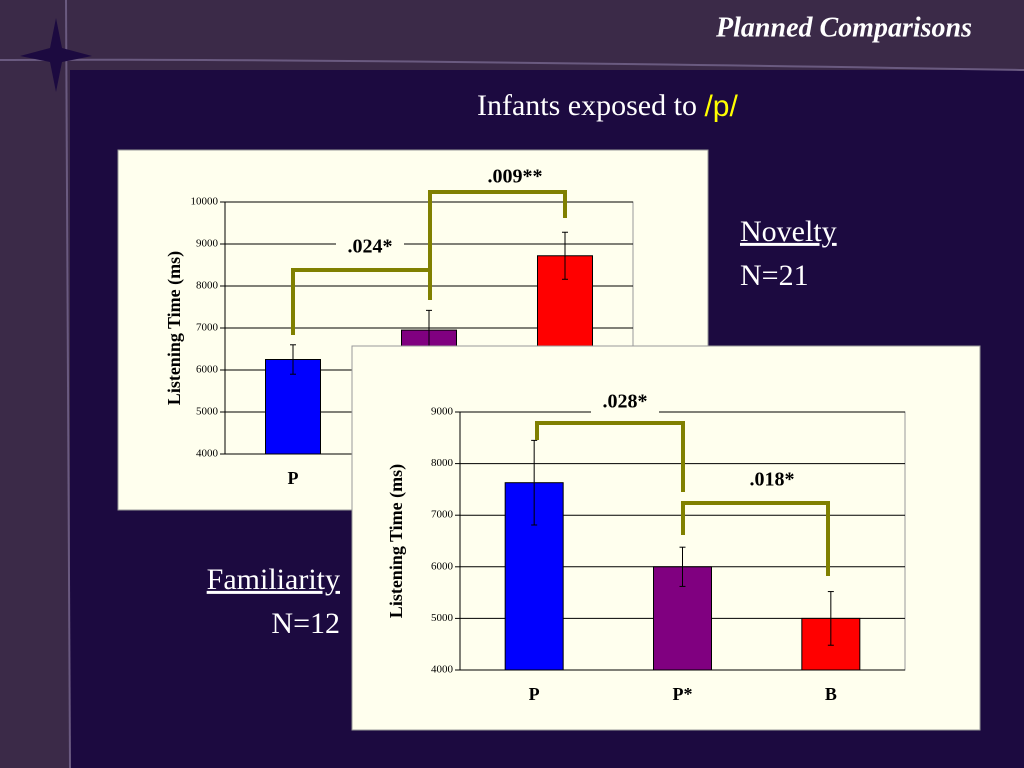  I want to click on note: Novelty, so click(788, 231).